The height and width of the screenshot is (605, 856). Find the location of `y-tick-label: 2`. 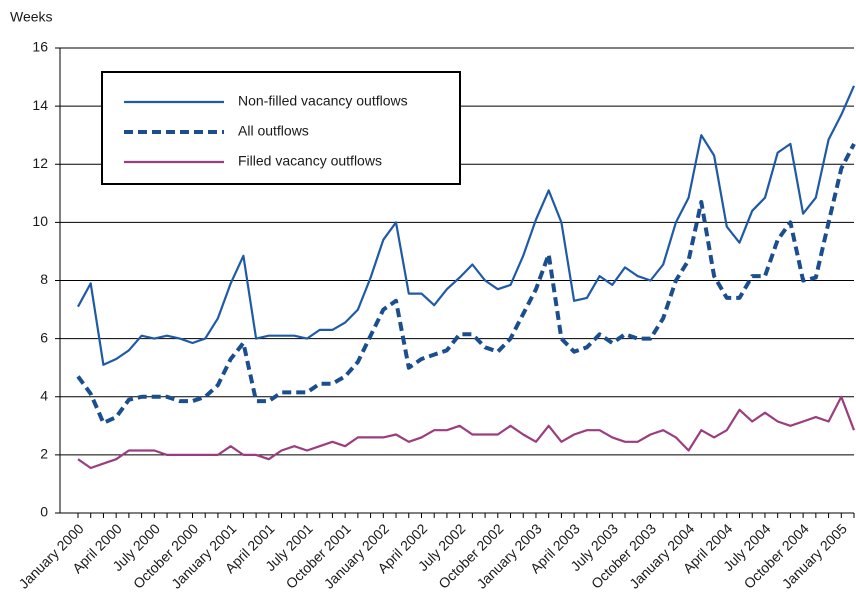

y-tick-label: 2 is located at coordinates (44, 454).